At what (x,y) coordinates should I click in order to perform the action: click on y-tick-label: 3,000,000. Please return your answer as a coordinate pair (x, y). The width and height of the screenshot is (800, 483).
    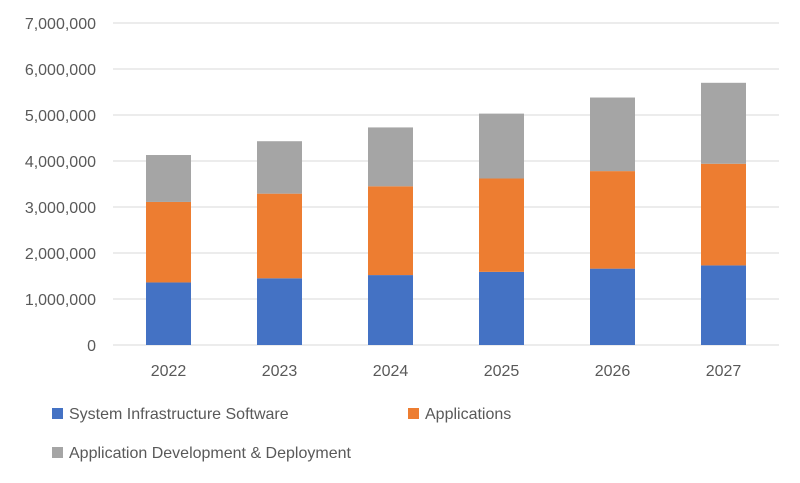
    Looking at the image, I should click on (60, 208).